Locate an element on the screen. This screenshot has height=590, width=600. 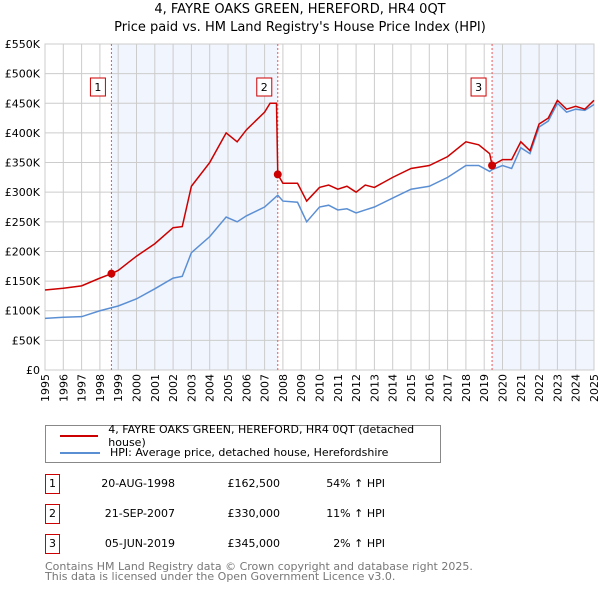
x-tick-label: 2014 is located at coordinates (393, 388).